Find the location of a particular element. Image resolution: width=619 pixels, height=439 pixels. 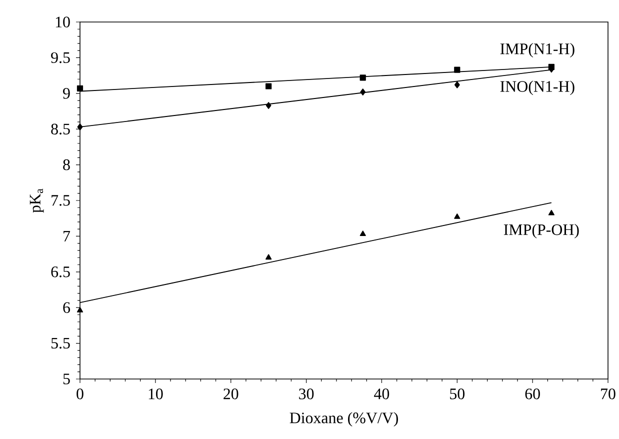

y-axis-title: pK$_{a}$ is located at coordinates (37, 200).